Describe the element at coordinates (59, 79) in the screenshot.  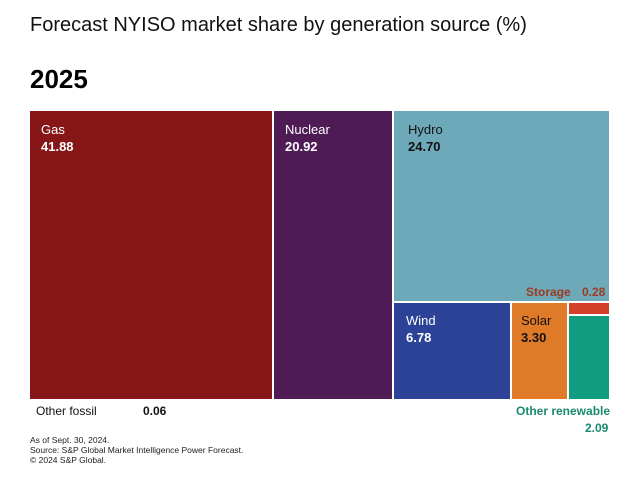
I see `chart-subtitle-year: 2025` at that location.